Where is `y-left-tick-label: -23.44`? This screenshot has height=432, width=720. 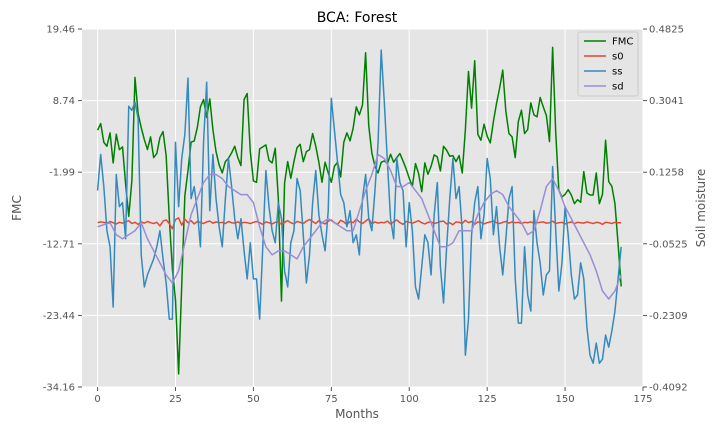
y-left-tick-label: -23.44 is located at coordinates (59, 316).